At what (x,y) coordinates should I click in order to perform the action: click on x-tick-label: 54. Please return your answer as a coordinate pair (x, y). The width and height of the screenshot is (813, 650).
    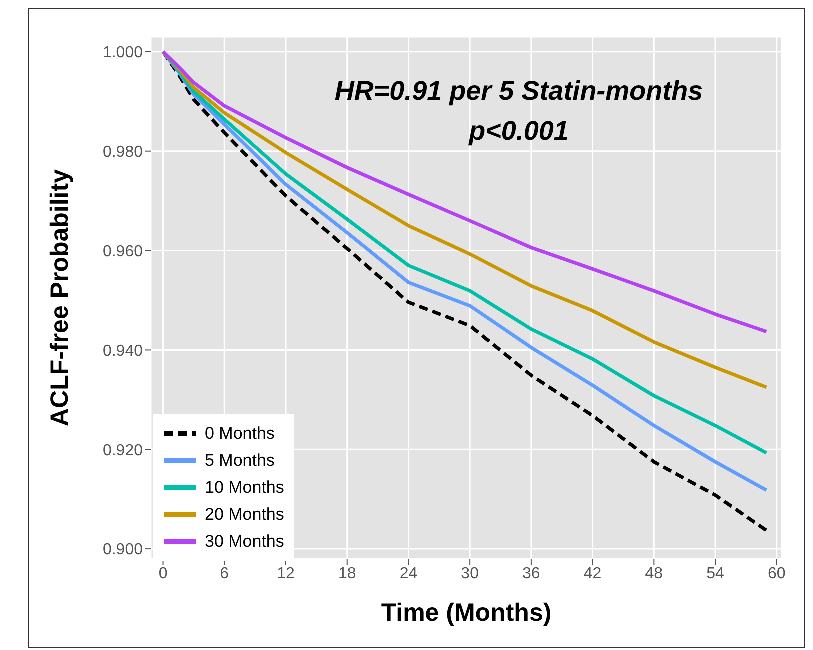
    Looking at the image, I should click on (715, 573).